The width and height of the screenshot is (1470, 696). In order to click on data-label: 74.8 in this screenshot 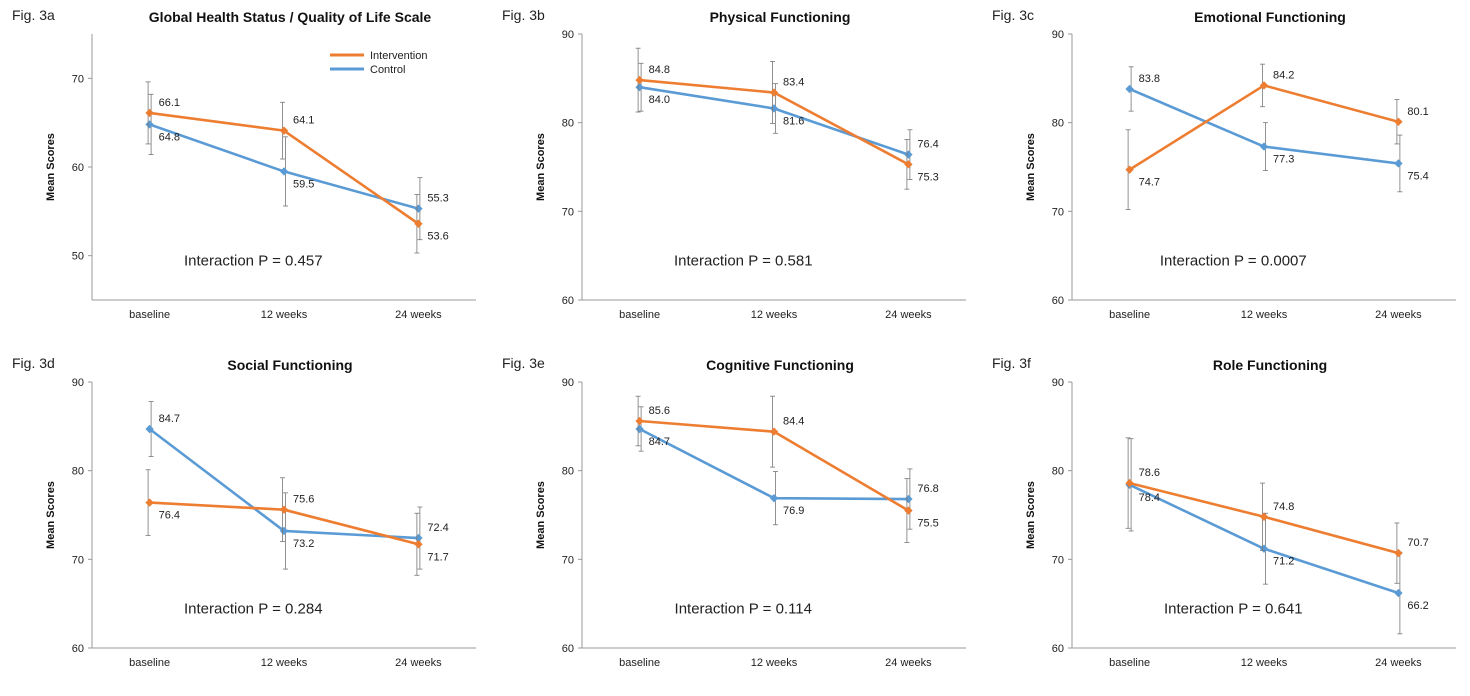, I will do `click(1283, 507)`.